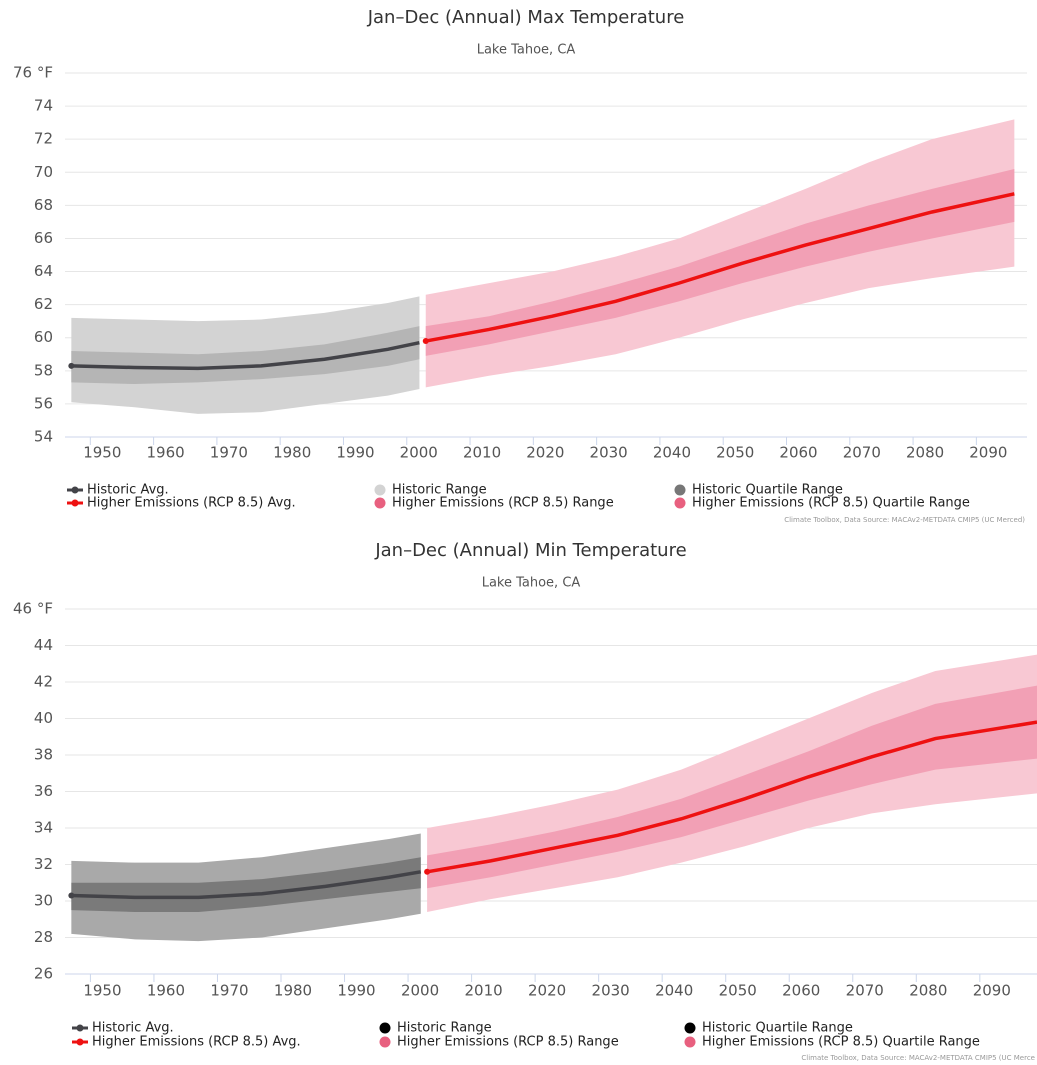 This screenshot has height=1065, width=1037. Describe the element at coordinates (43, 337) in the screenshot. I see `y-tick-label: 60` at that location.